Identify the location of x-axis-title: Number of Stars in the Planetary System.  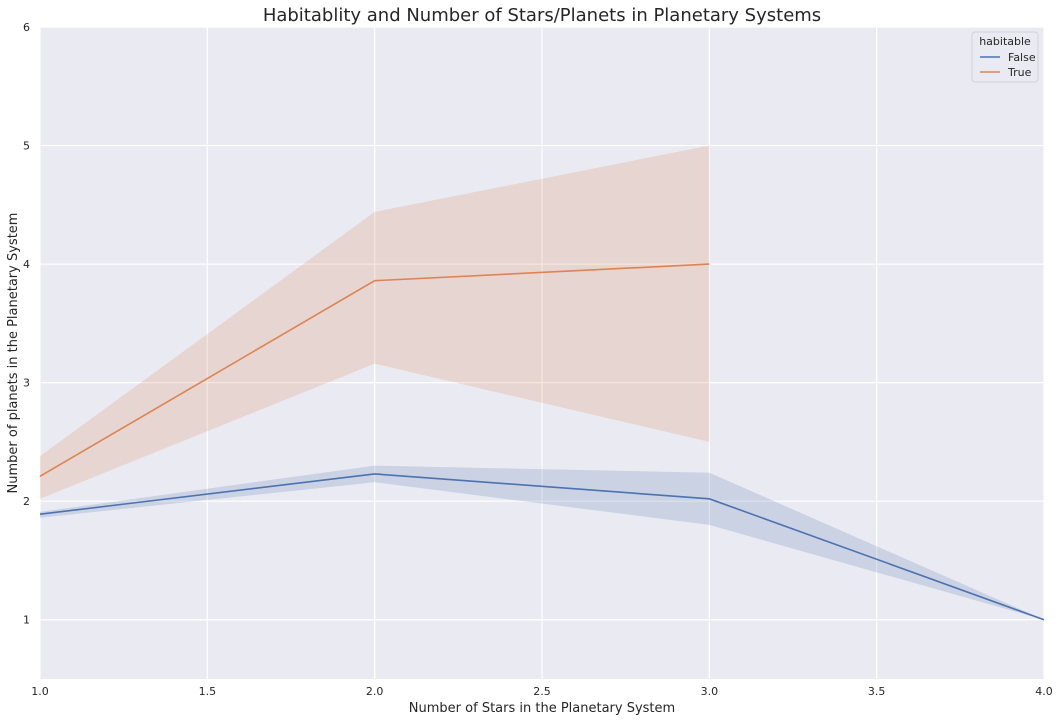
(542, 708).